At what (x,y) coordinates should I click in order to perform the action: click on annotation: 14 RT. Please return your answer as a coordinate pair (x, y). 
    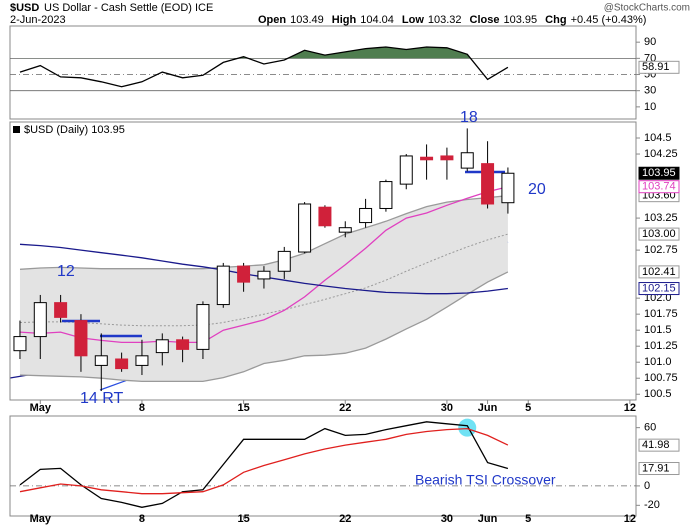
    Looking at the image, I should click on (102, 398).